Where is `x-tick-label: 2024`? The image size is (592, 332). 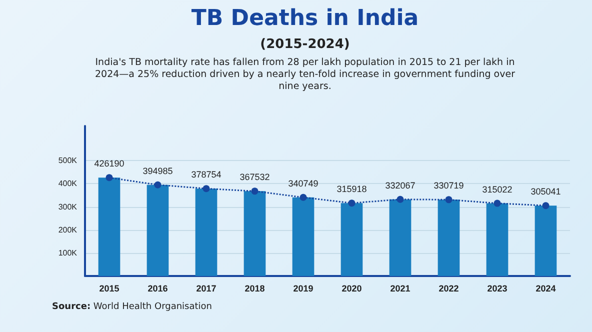 x-tick-label: 2024 is located at coordinates (546, 289).